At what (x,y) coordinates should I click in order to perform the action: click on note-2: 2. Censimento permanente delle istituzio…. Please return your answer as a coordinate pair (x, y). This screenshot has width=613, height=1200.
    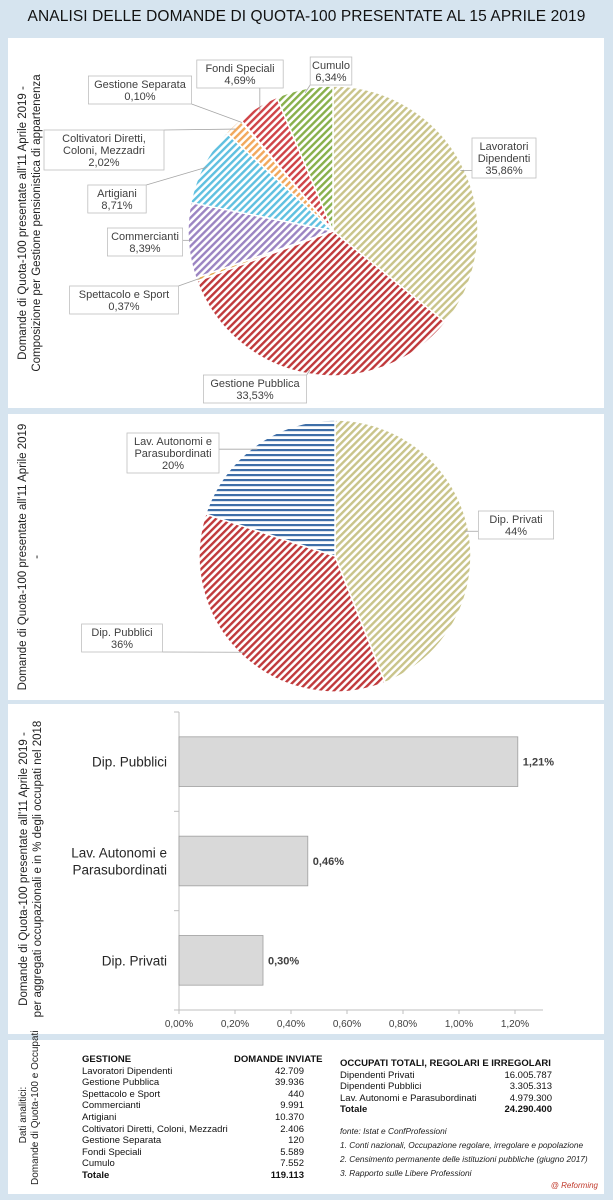
    Looking at the image, I should click on (464, 1159).